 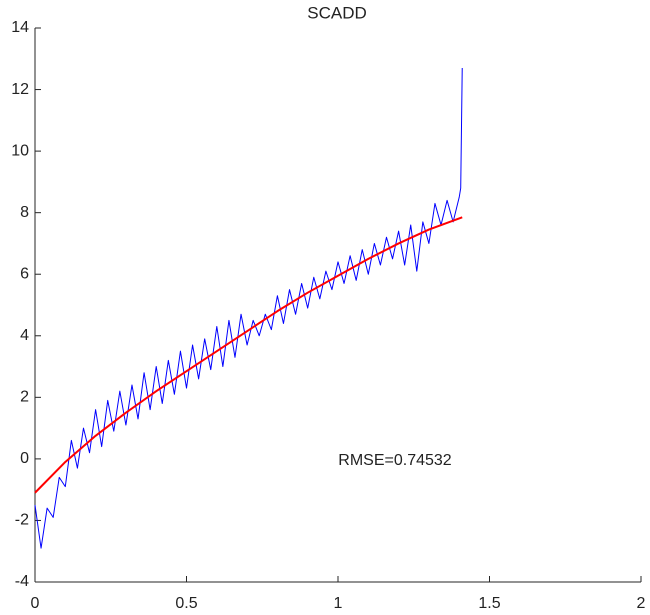 I want to click on x-tick-label: 1.5, so click(x=489, y=603).